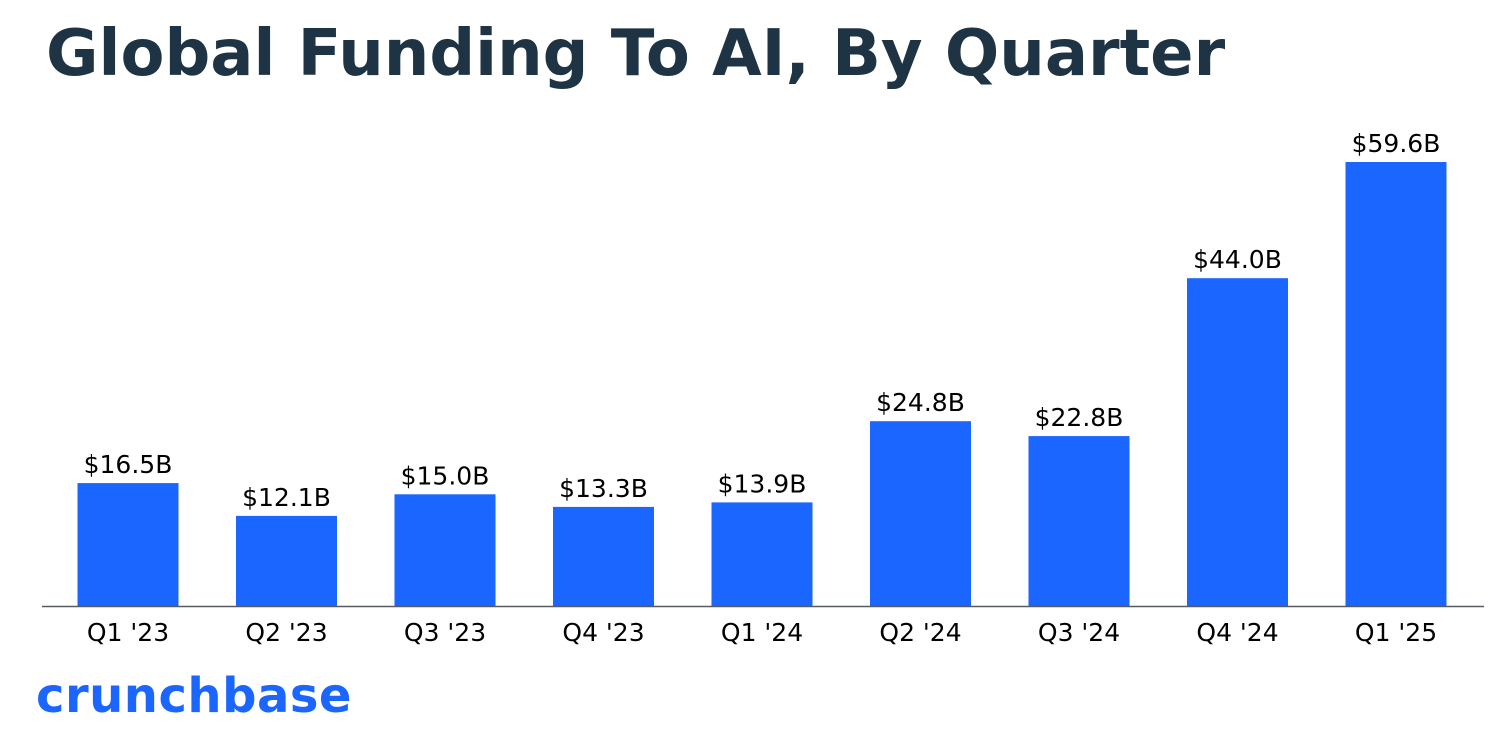 Image resolution: width=1490 pixels, height=738 pixels. I want to click on value-label-q3-24: $22.8B, so click(1079, 417).